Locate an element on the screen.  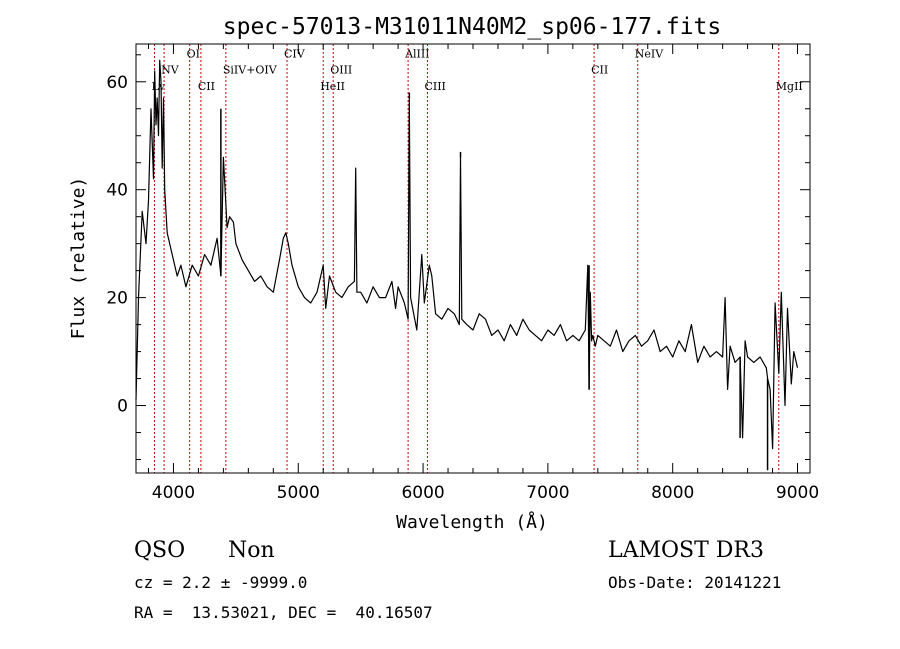
x-tick-label-3: 7000 is located at coordinates (547, 493).